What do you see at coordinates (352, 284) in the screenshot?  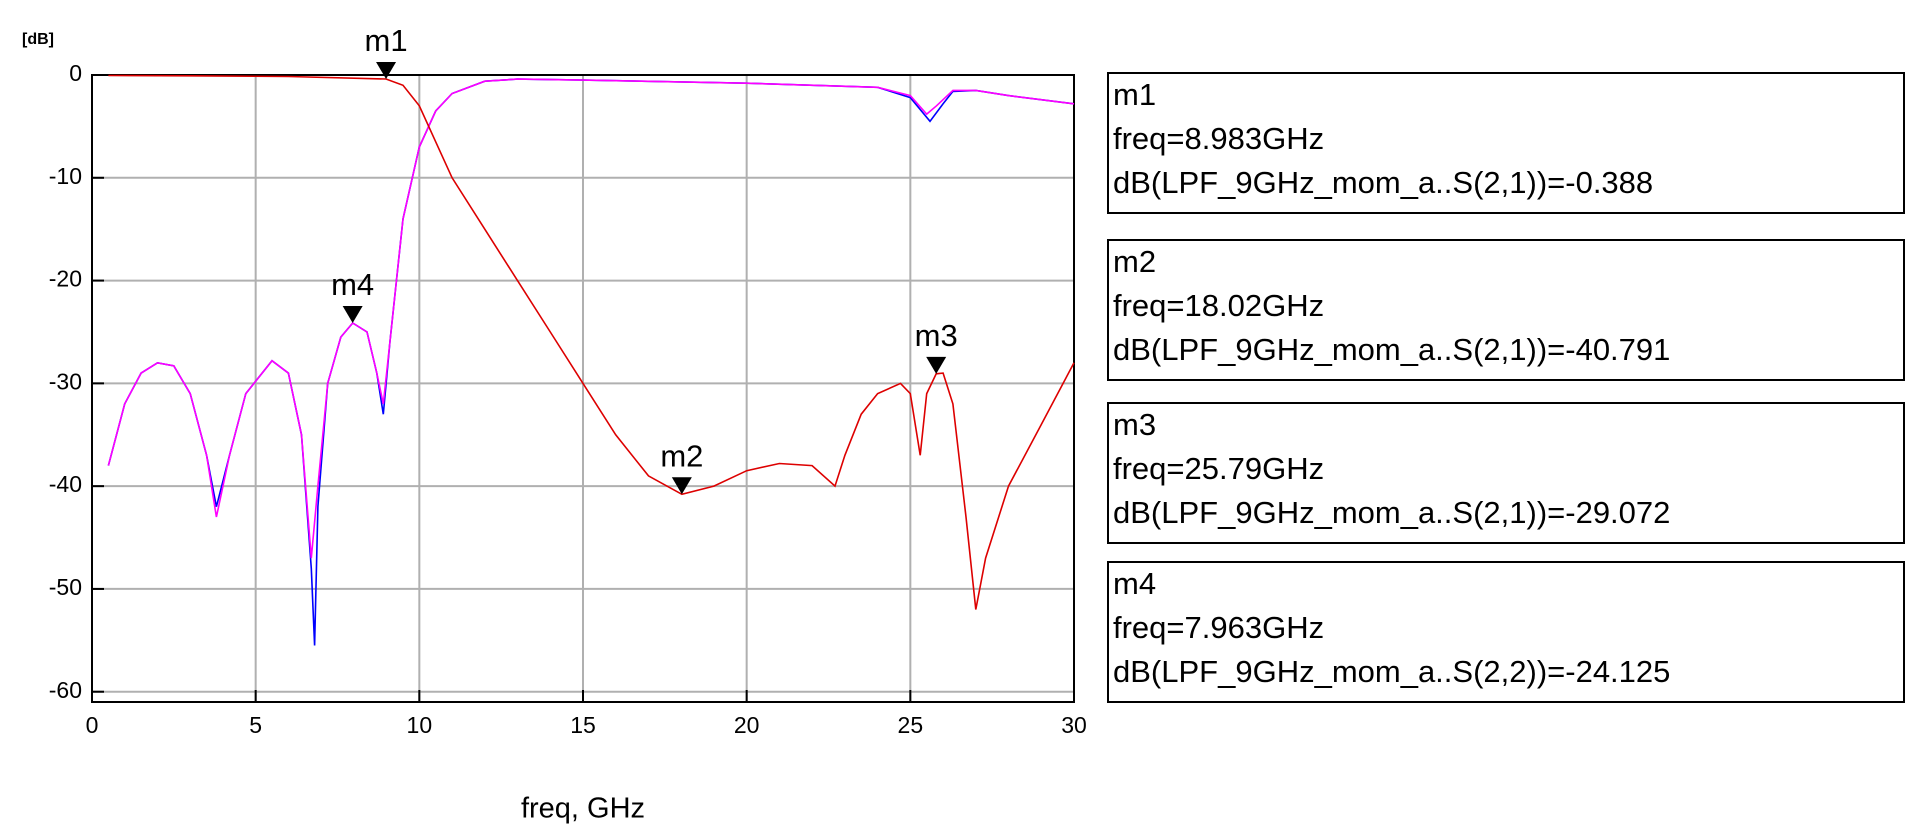 I see `marker-label: m4` at bounding box center [352, 284].